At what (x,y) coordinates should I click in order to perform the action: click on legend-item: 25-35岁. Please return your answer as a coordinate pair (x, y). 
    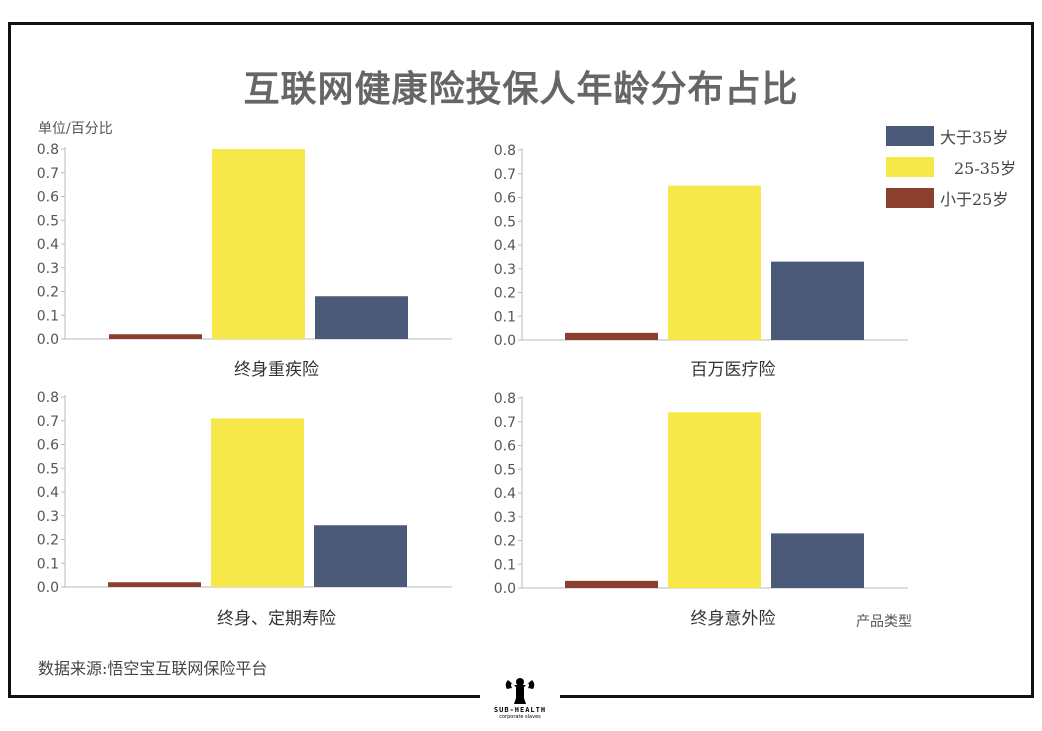
    Looking at the image, I should click on (951, 167).